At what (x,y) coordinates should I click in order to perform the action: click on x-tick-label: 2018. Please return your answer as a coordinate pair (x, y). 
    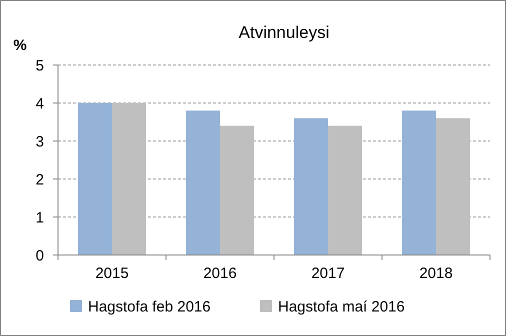
    Looking at the image, I should click on (436, 273).